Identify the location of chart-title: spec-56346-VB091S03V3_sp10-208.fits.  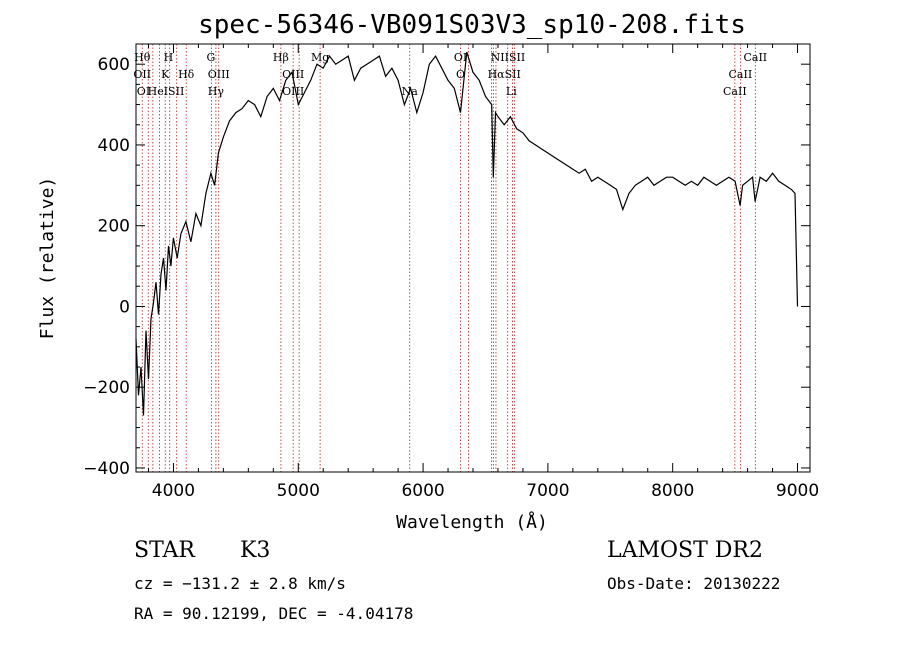
(472, 25).